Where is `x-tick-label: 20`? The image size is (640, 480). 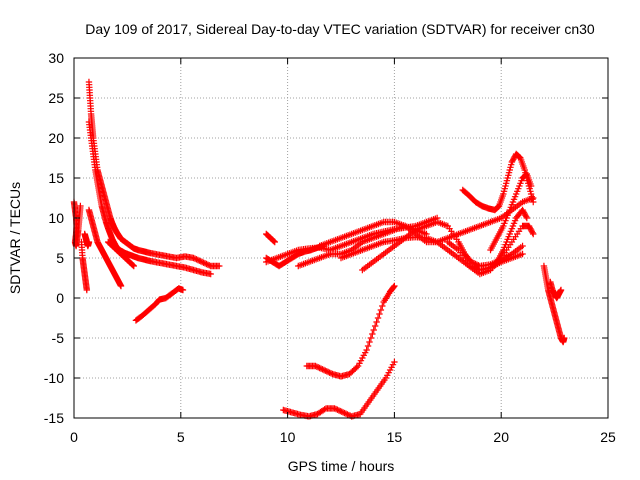
x-tick-label: 20 is located at coordinates (501, 437).